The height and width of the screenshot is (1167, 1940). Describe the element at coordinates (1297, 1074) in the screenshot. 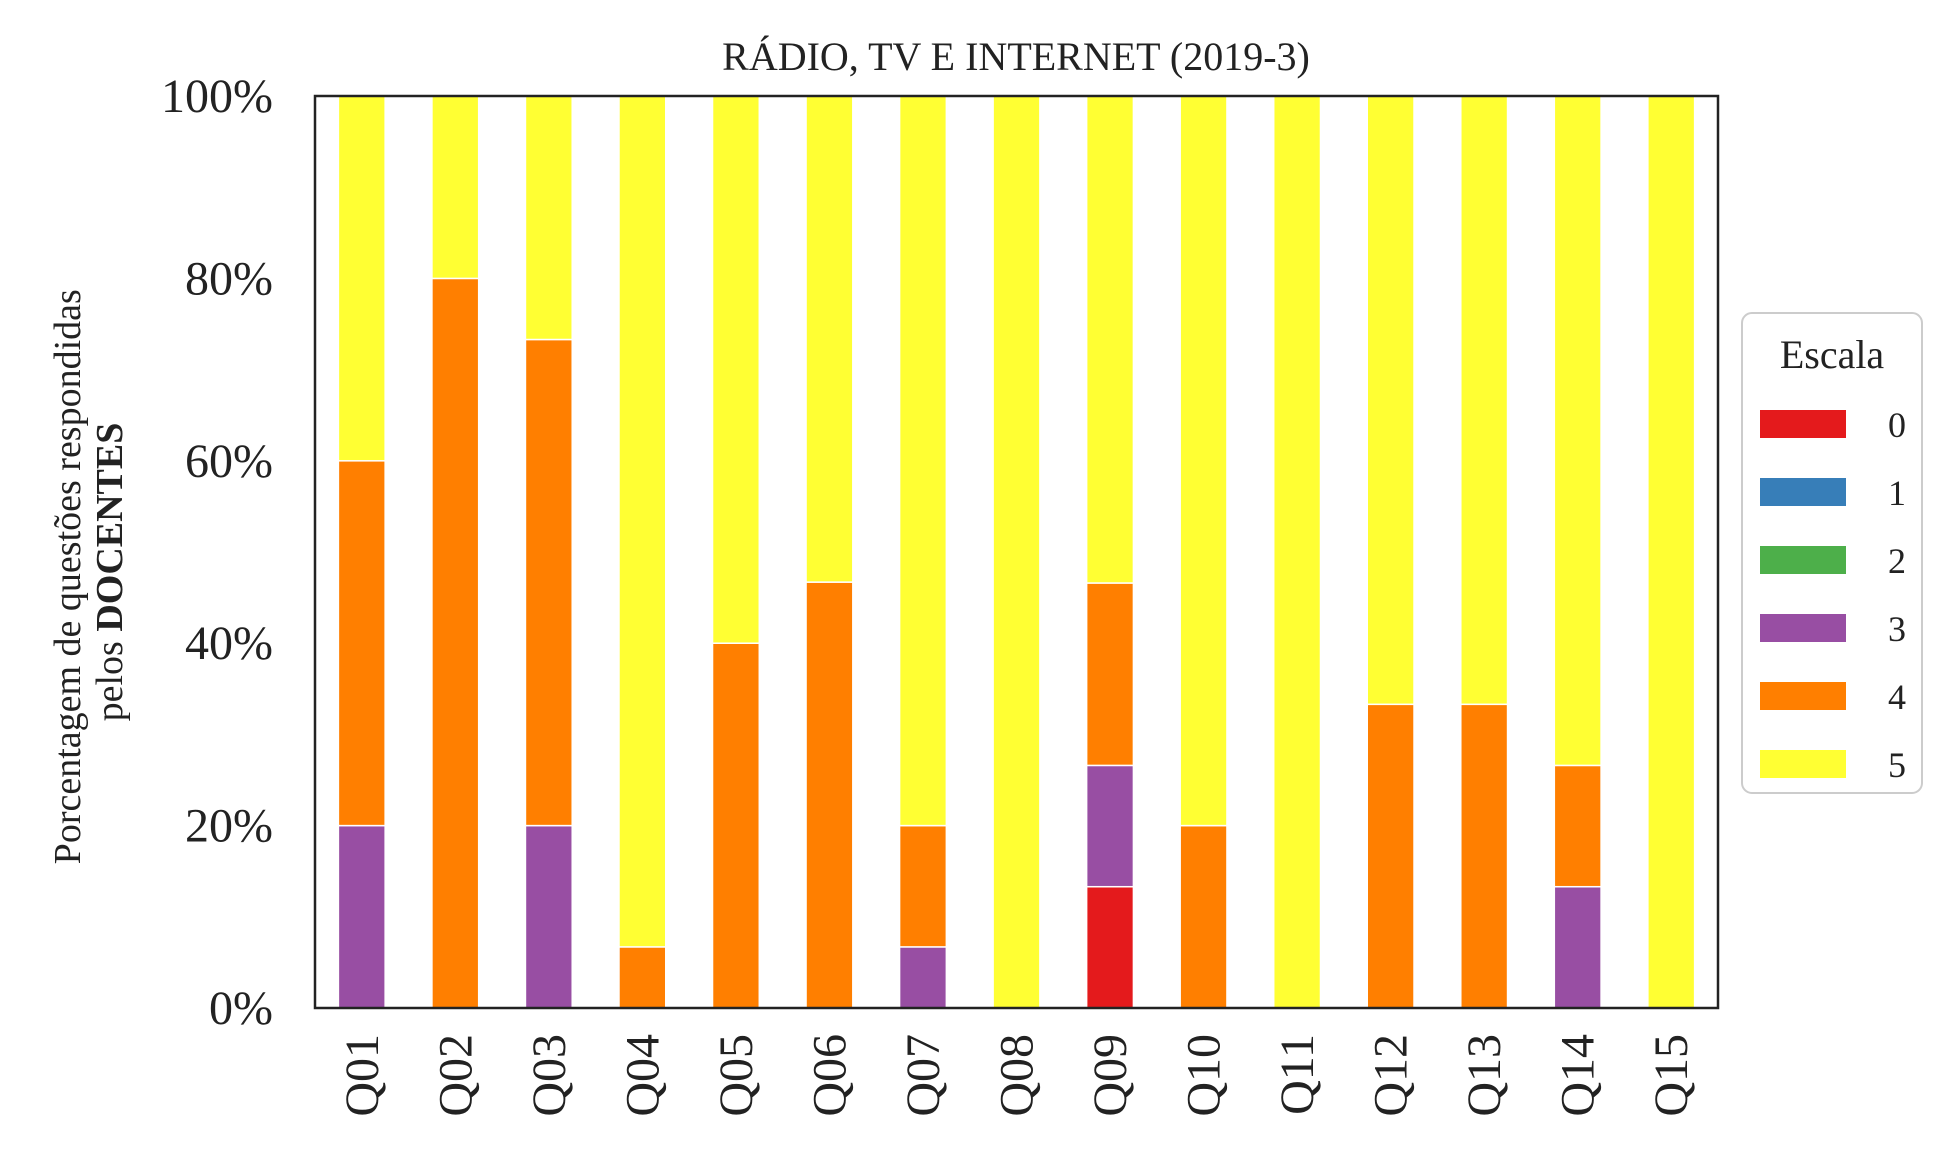

I see `x-tick-label: Q11` at that location.